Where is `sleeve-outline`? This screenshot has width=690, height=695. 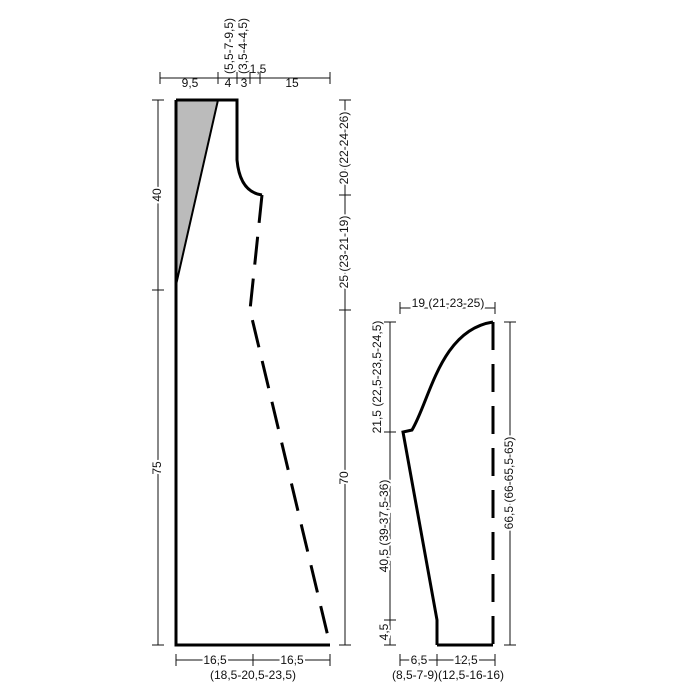 sleeve-outline is located at coordinates (447, 482).